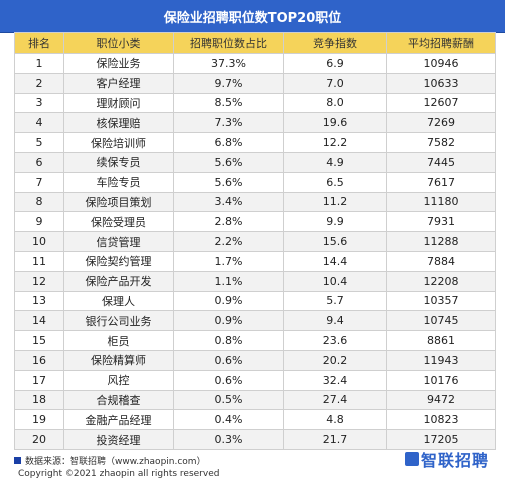  What do you see at coordinates (441, 162) in the screenshot?
I see `average-salary-cell: 7445` at bounding box center [441, 162].